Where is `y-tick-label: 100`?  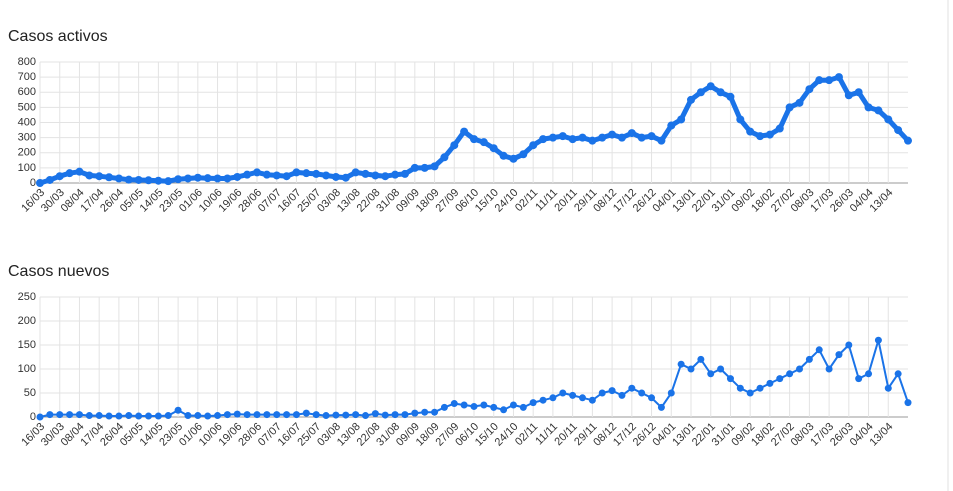
y-tick-label: 100 is located at coordinates (27, 168).